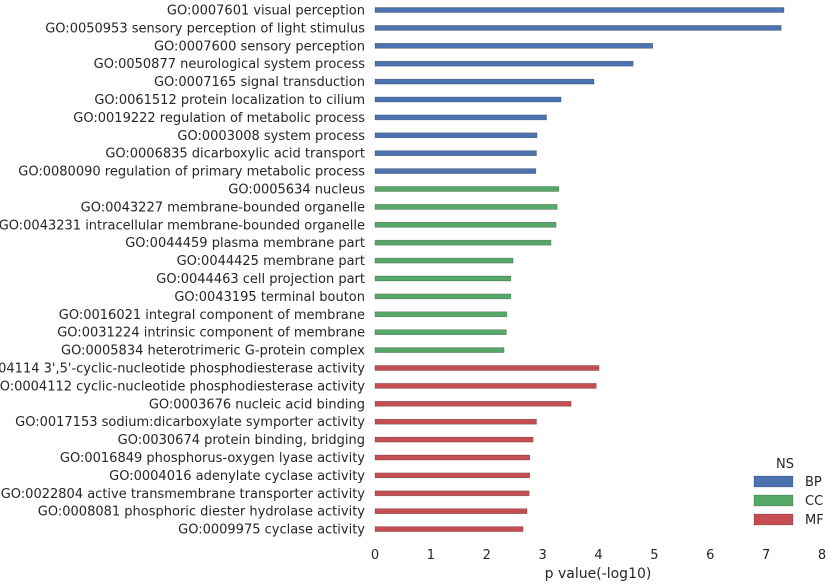  What do you see at coordinates (654, 555) in the screenshot?
I see `x-tick-label: 5` at bounding box center [654, 555].